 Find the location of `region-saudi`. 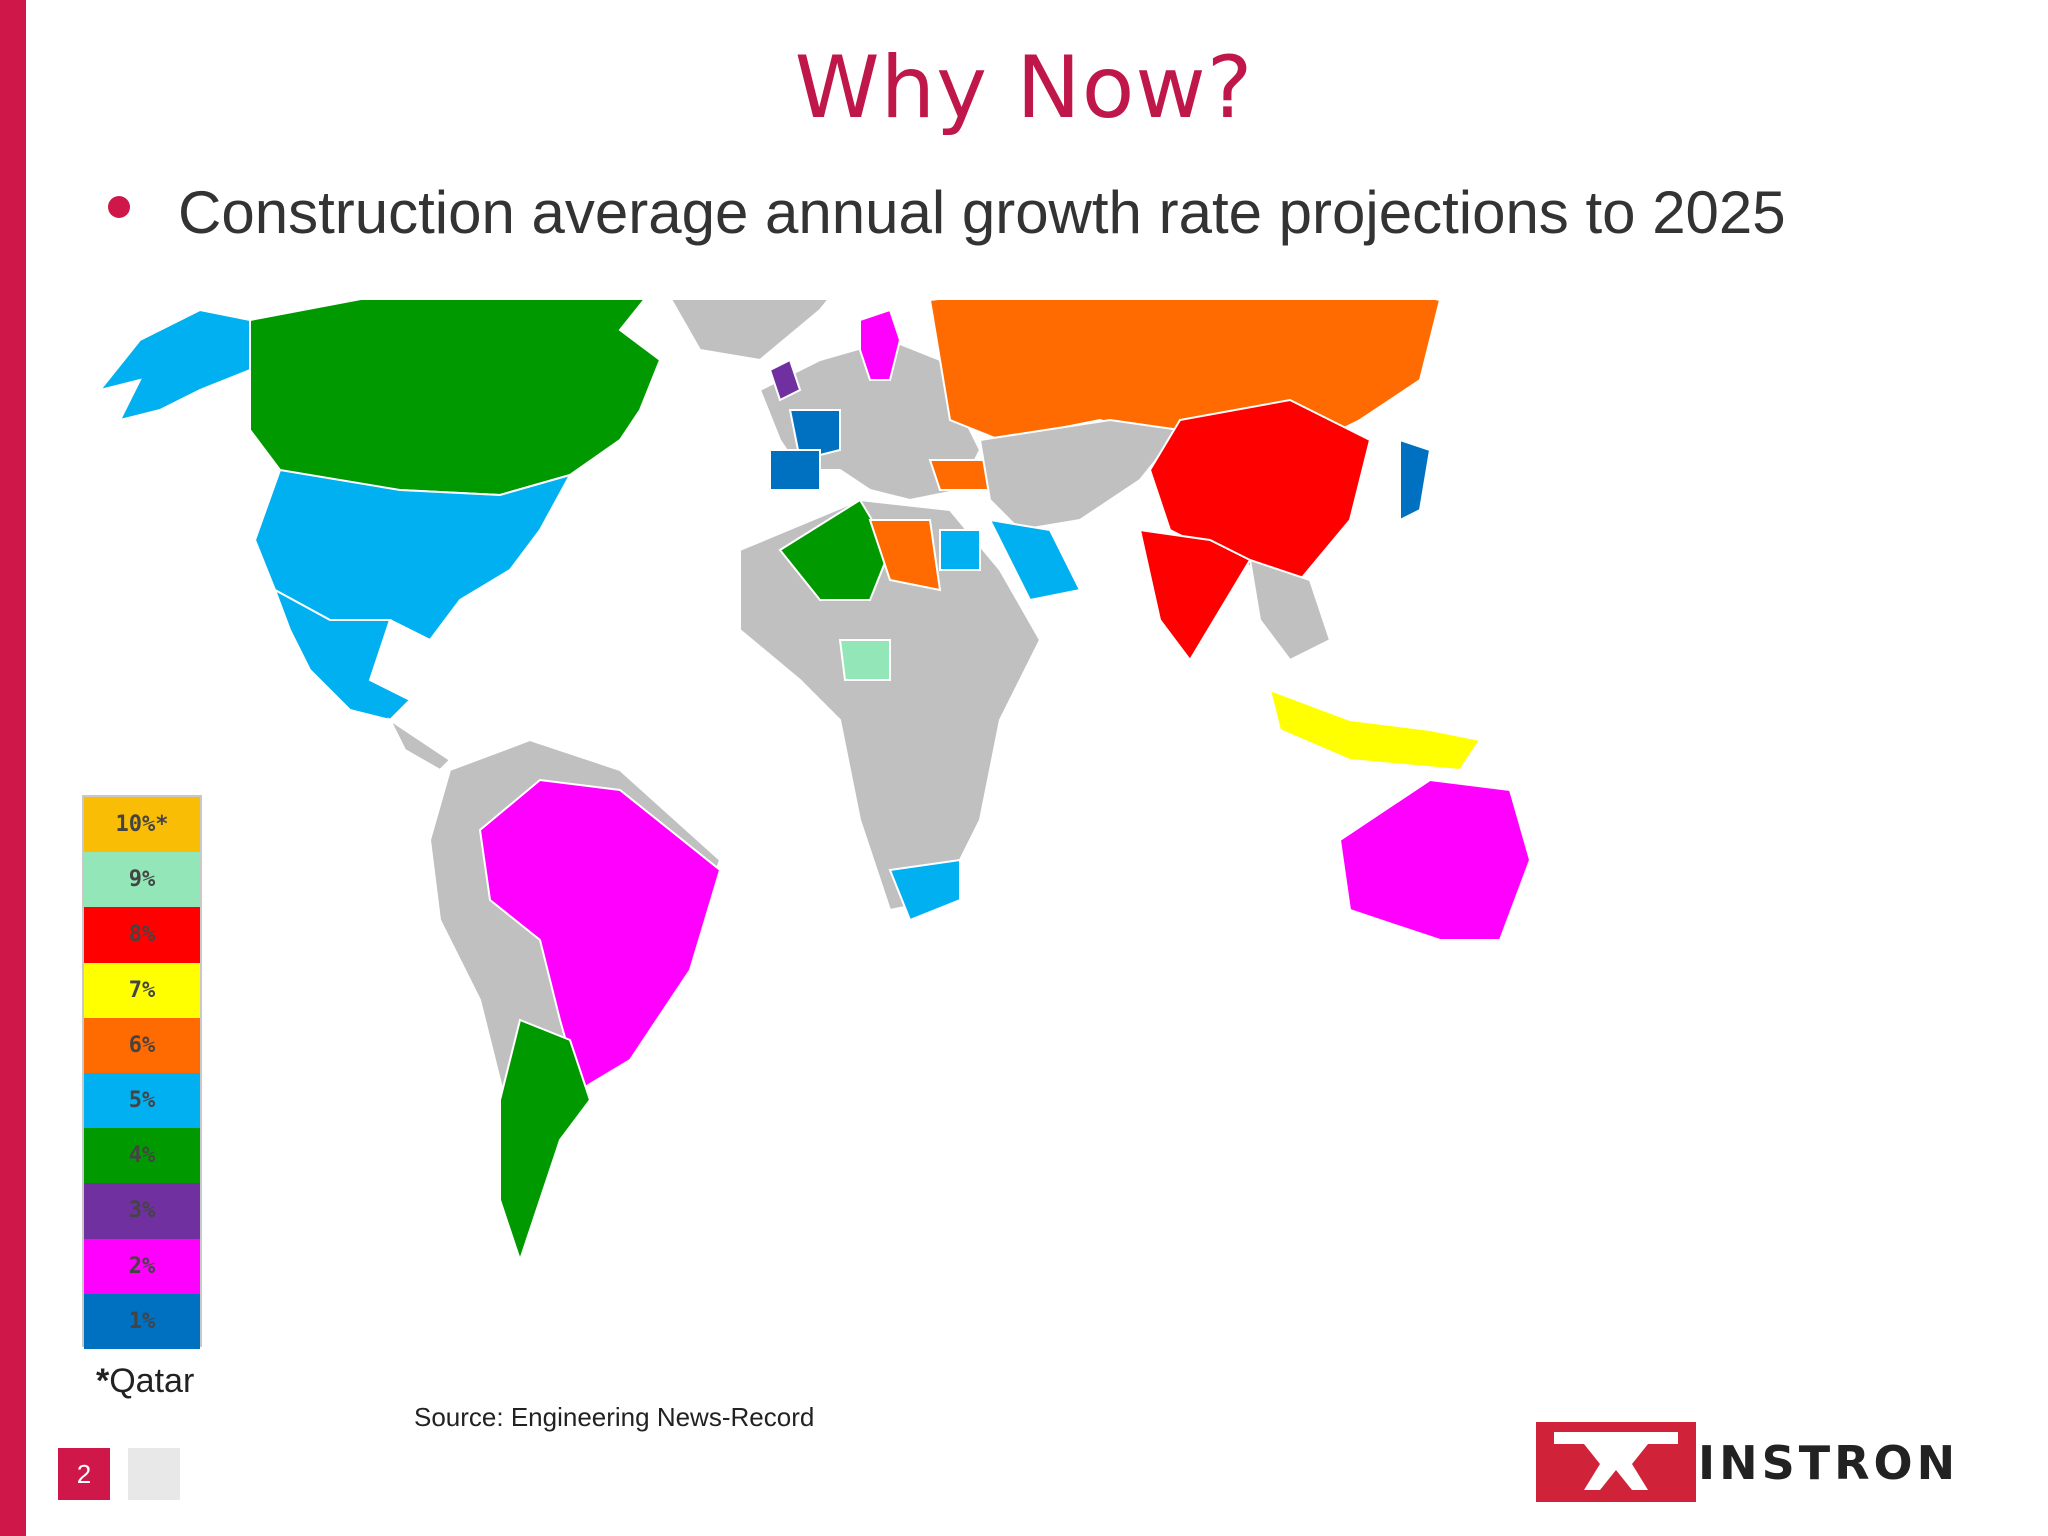

region-saudi is located at coordinates (1035, 560).